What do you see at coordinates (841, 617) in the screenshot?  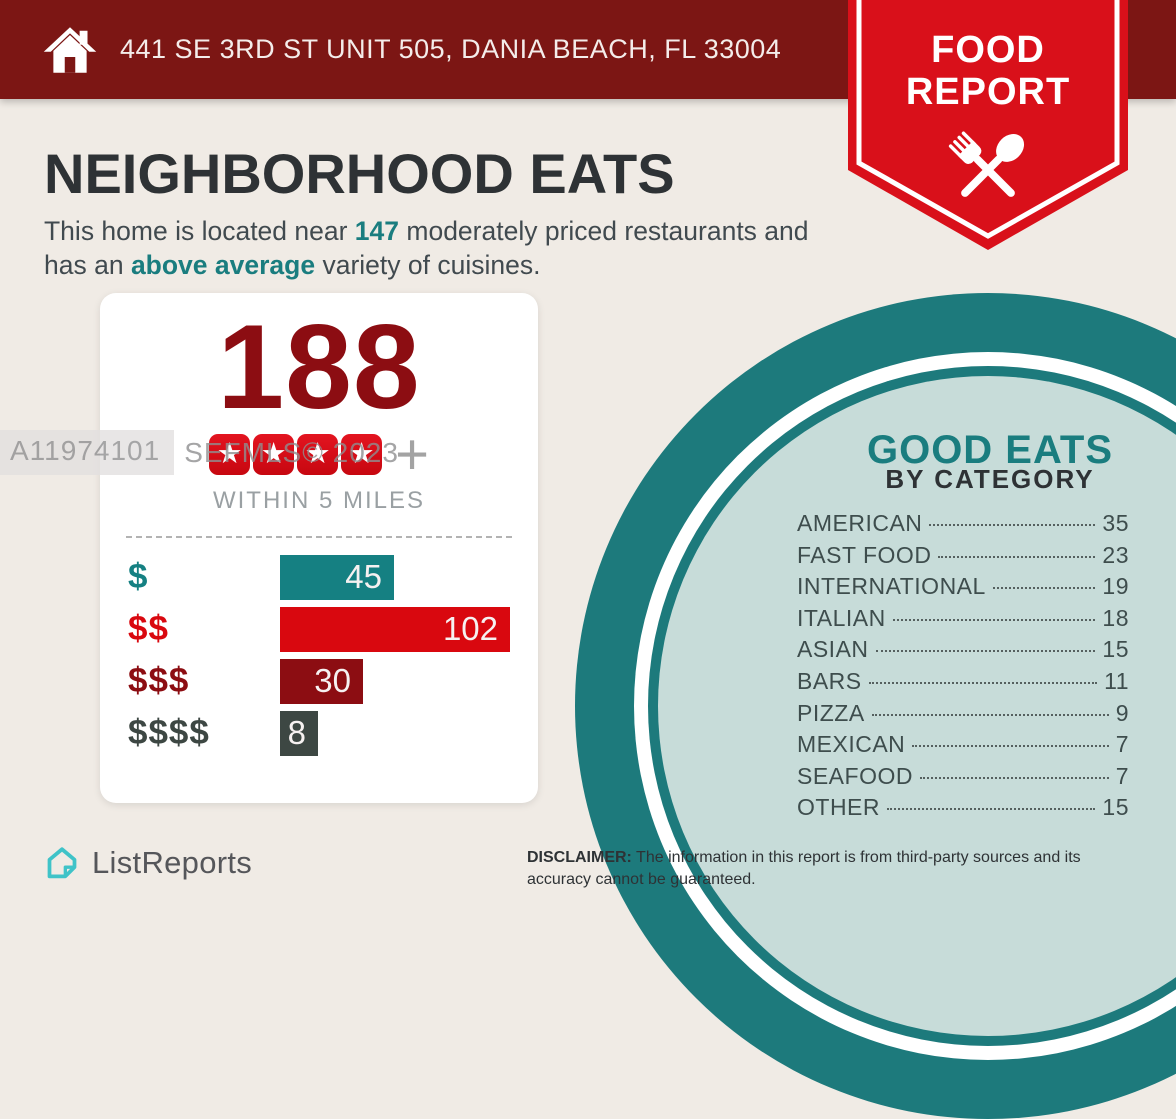 I see `category-label: ITALIAN` at bounding box center [841, 617].